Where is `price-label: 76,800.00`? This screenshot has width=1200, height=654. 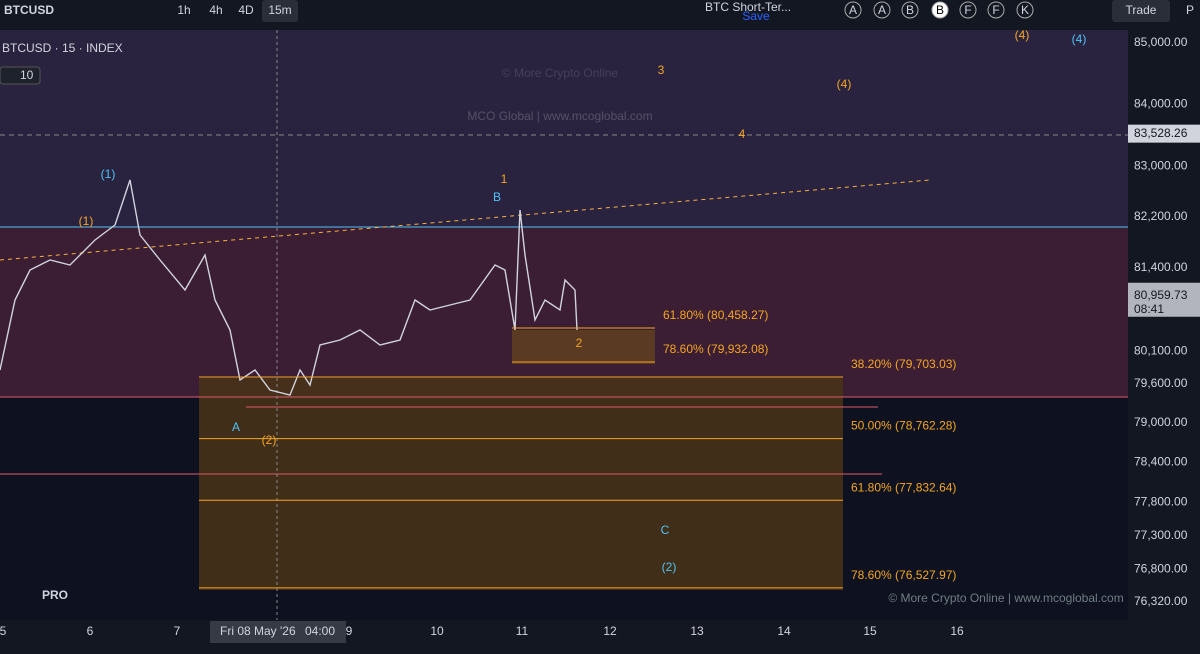
price-label: 76,800.00 is located at coordinates (1161, 569).